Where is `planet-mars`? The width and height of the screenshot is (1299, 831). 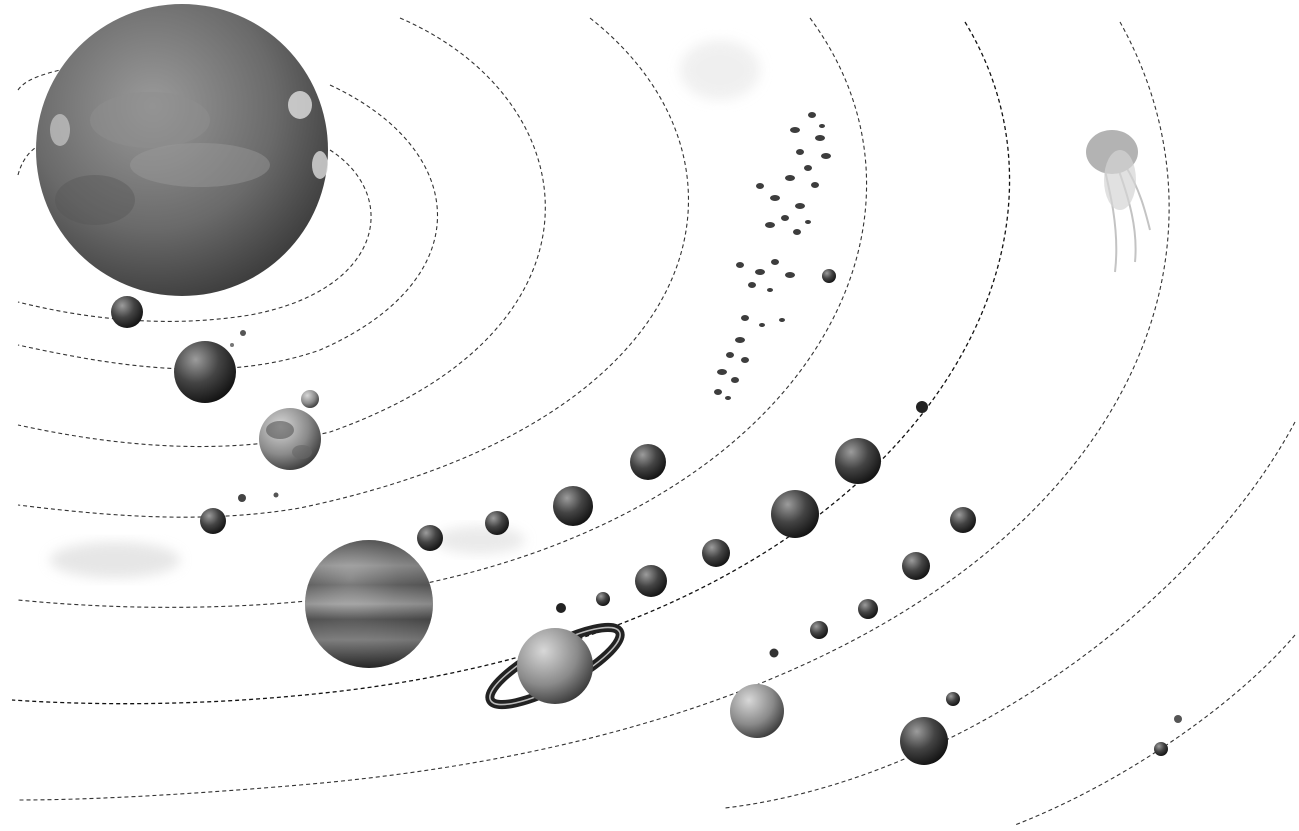 planet-mars is located at coordinates (213, 521).